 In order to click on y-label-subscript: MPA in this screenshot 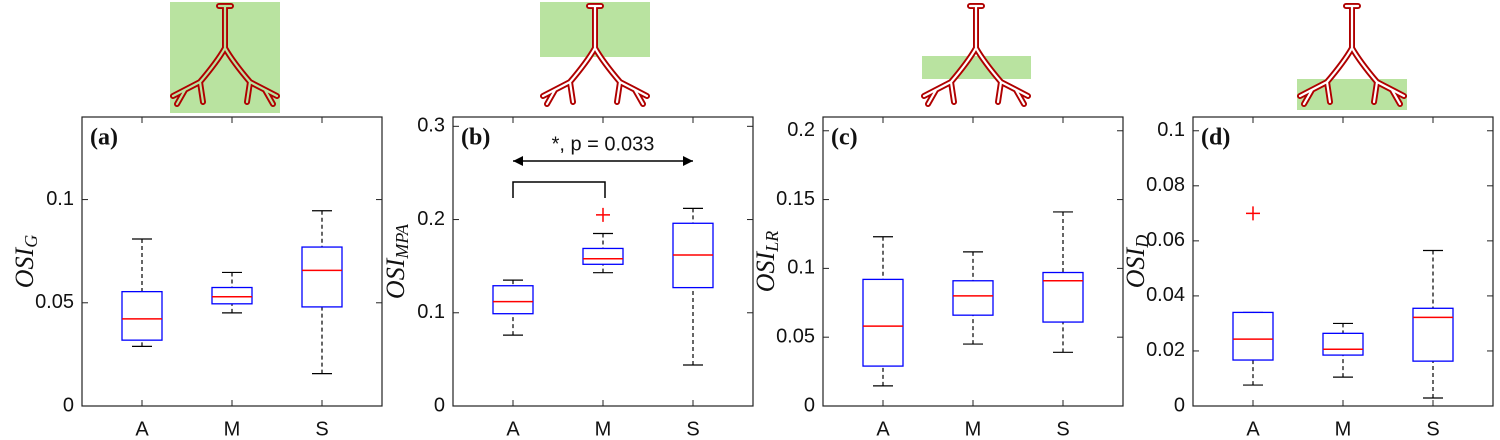, I will do `click(402, 241)`.